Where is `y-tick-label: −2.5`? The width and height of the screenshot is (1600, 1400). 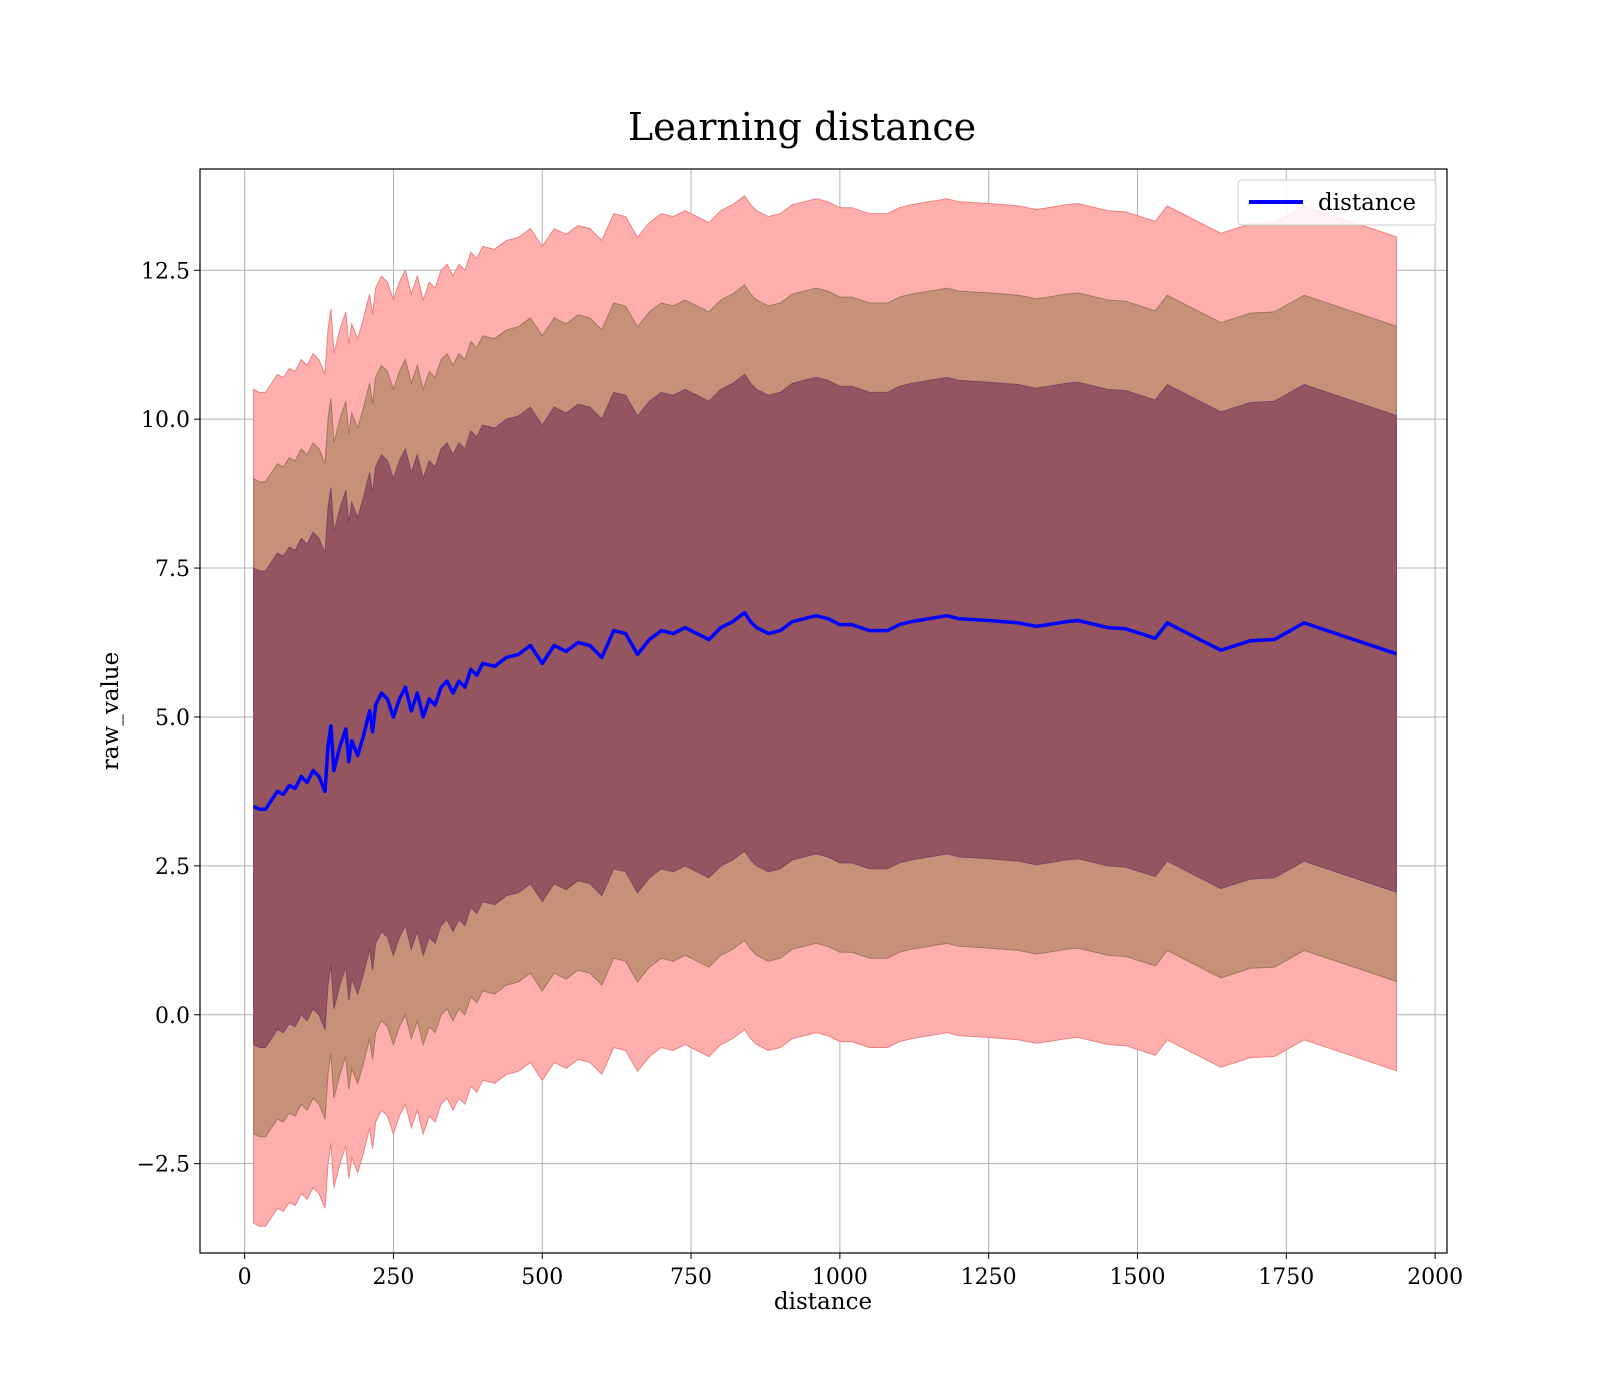
y-tick-label: −2.5 is located at coordinates (163, 1165).